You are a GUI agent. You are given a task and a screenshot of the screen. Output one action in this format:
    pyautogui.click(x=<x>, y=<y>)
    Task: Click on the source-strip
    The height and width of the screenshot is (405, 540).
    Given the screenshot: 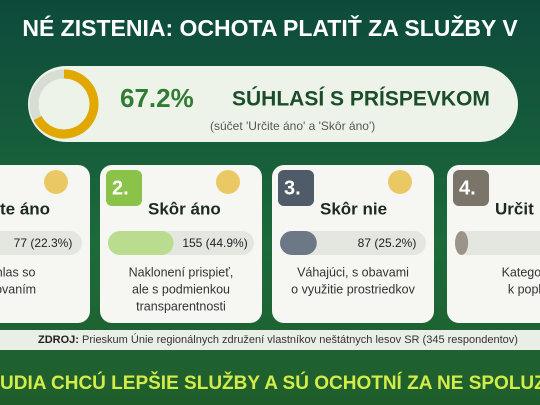 What is the action you would take?
    pyautogui.click(x=270, y=340)
    